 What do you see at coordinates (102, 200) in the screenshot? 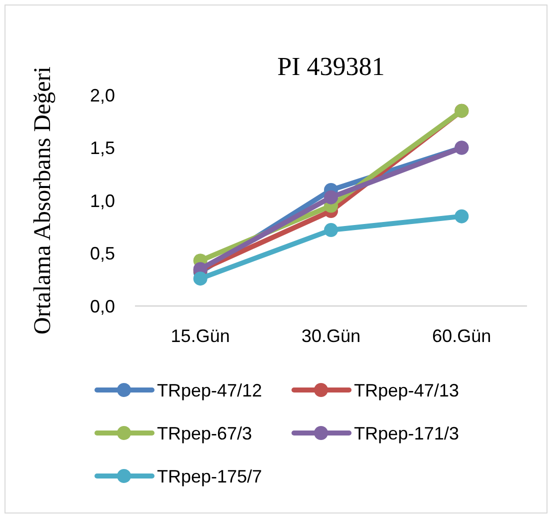
I see `y-tick-label: 1,0` at bounding box center [102, 200].